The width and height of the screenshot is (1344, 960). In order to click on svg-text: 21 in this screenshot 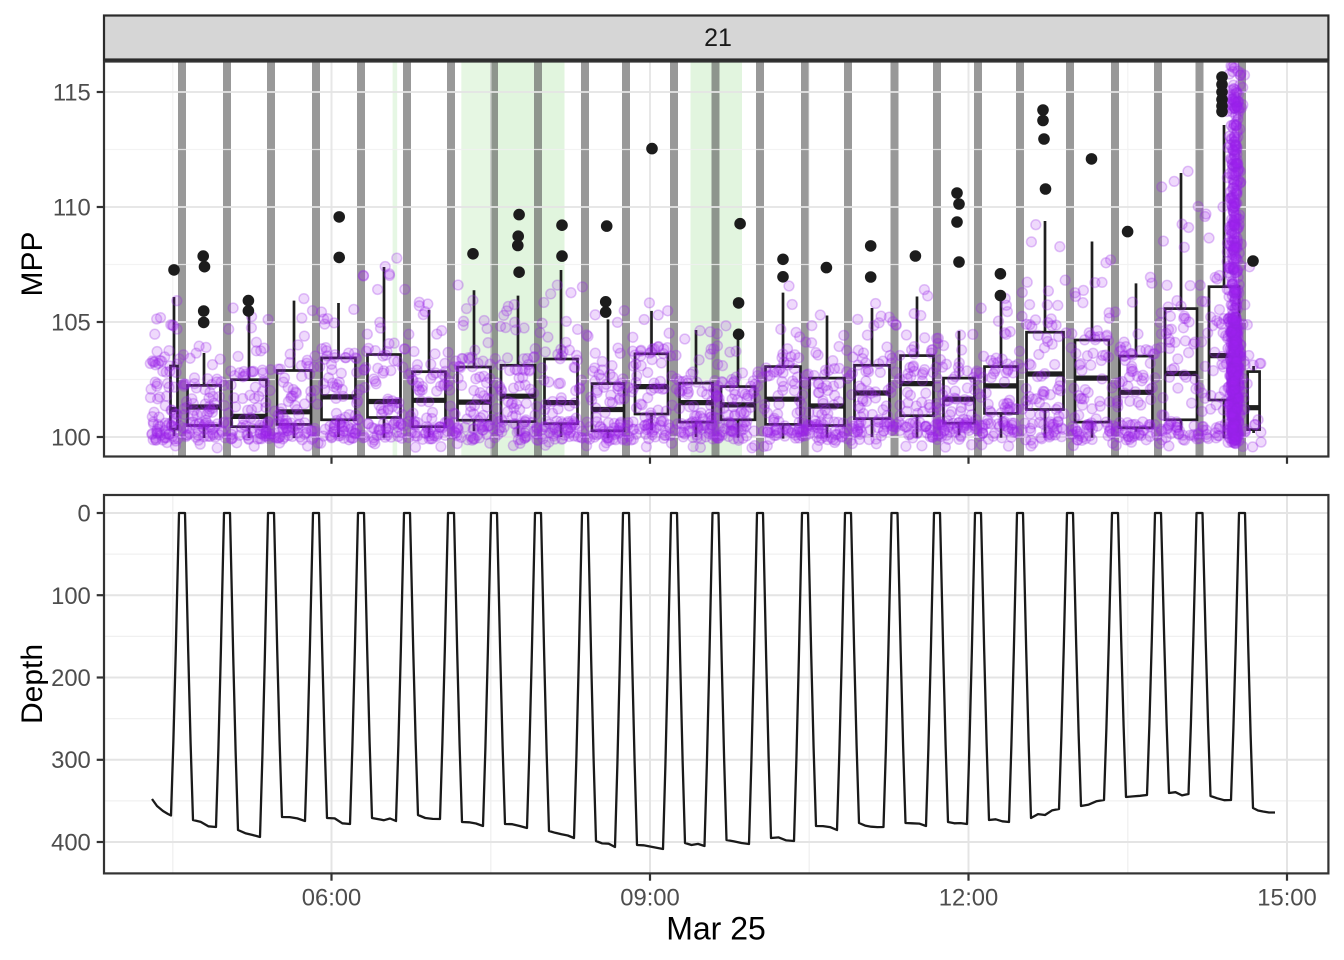, I will do `click(718, 38)`.